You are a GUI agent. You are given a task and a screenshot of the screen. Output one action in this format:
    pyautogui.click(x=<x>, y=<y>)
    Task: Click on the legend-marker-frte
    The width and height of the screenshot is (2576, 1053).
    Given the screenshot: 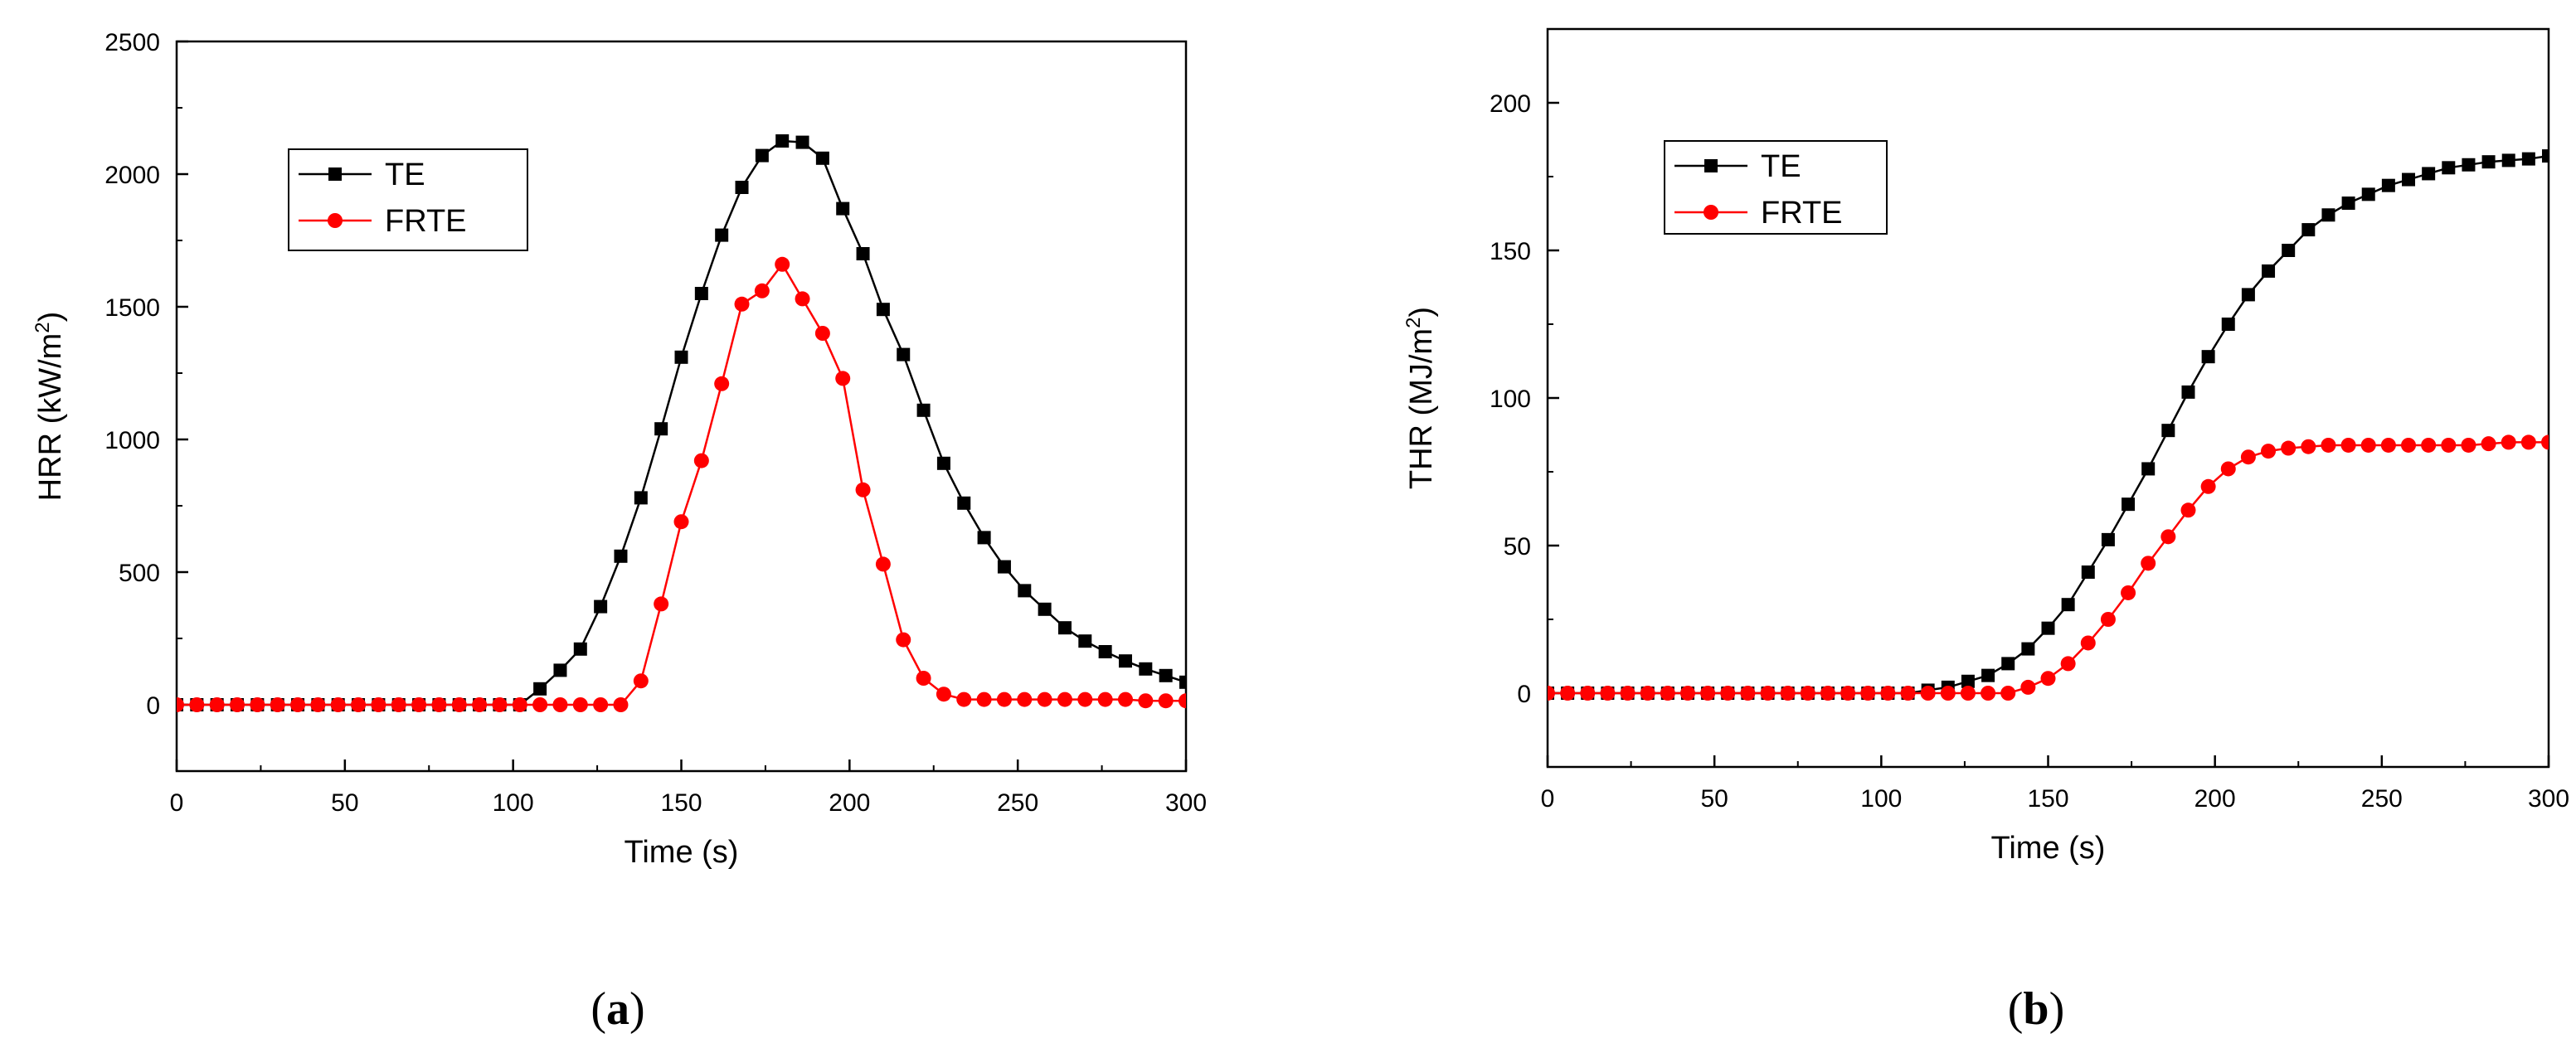 What is the action you would take?
    pyautogui.click(x=336, y=221)
    